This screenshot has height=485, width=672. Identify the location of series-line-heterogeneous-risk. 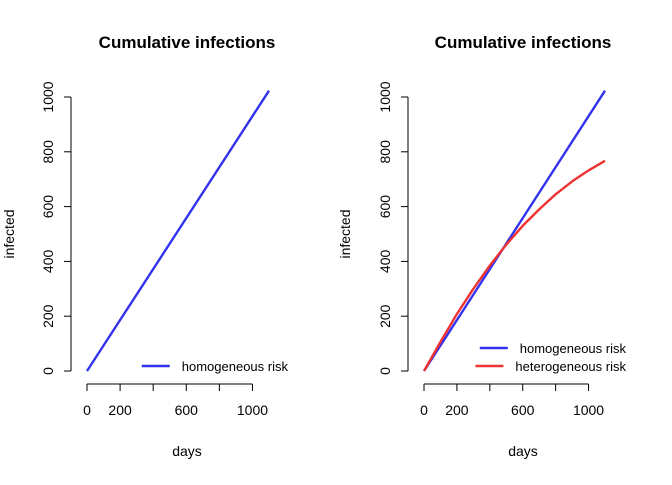
(514, 265).